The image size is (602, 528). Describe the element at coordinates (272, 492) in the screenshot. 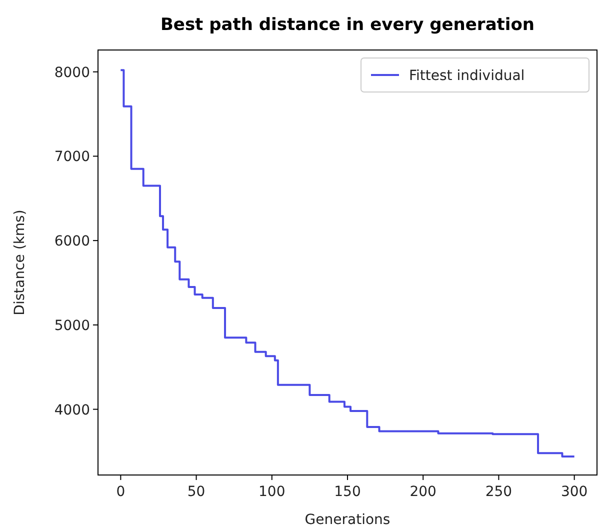

I see `x-tick-label: 100` at that location.